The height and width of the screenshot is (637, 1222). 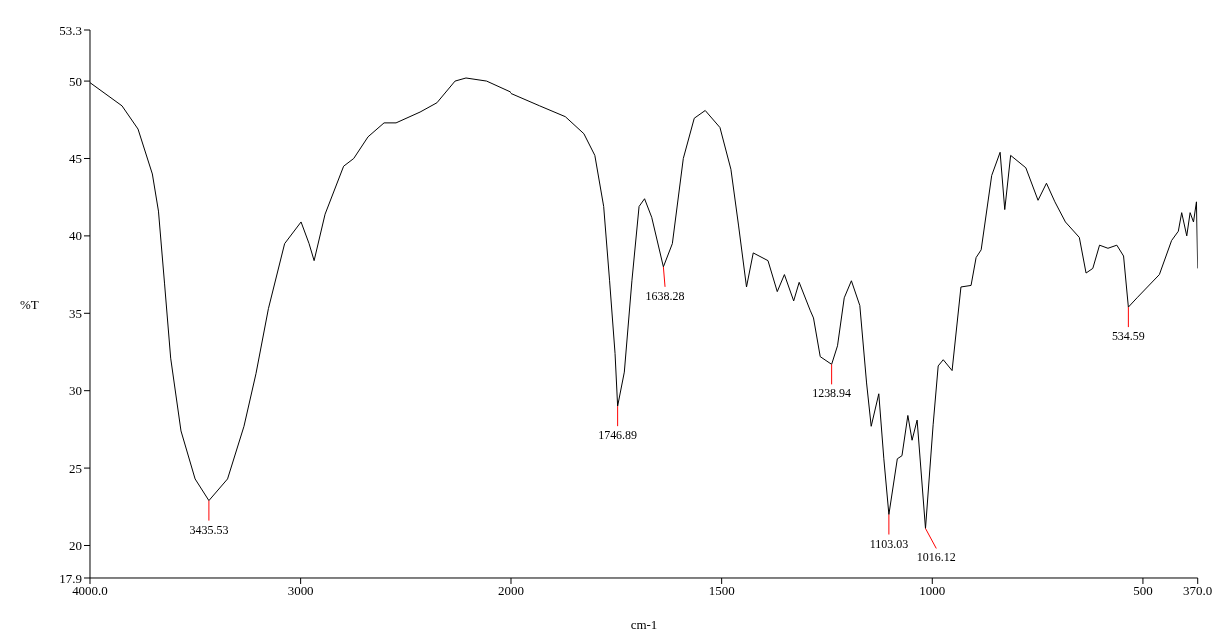 I want to click on y-tick-label: 50, so click(x=75, y=81).